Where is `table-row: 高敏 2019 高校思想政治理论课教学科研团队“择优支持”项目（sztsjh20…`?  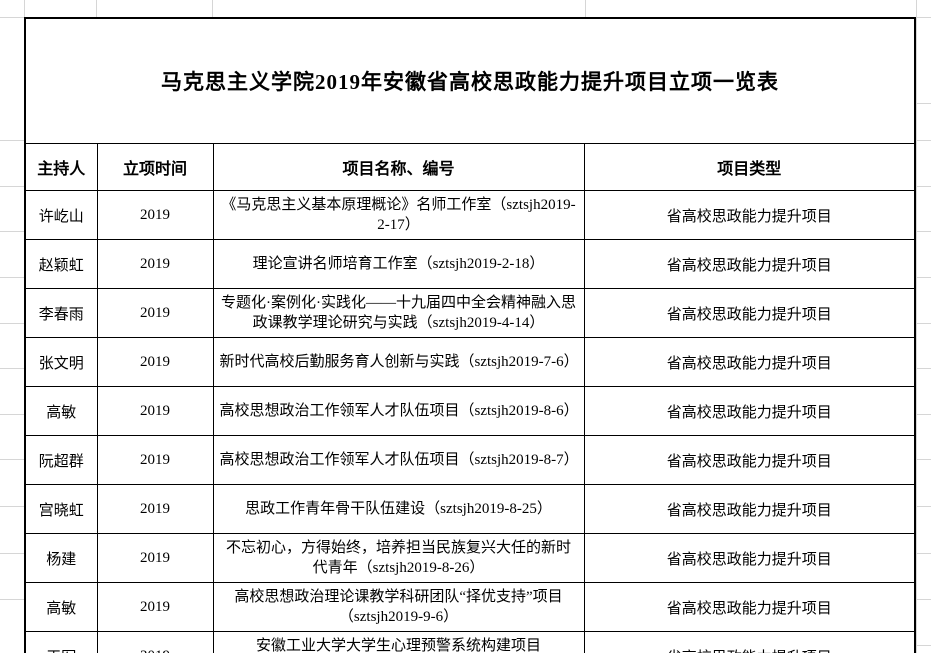 table-row: 高敏 2019 高校思想政治理论课教学科研团队“择优支持”项目（sztsjh20… is located at coordinates (470, 607).